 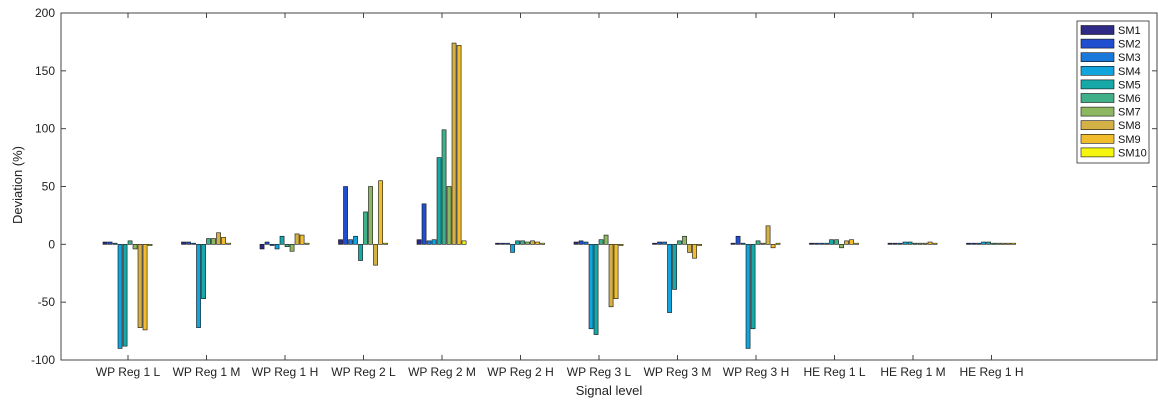 I want to click on y-tick-label: 150, so click(x=45, y=71).